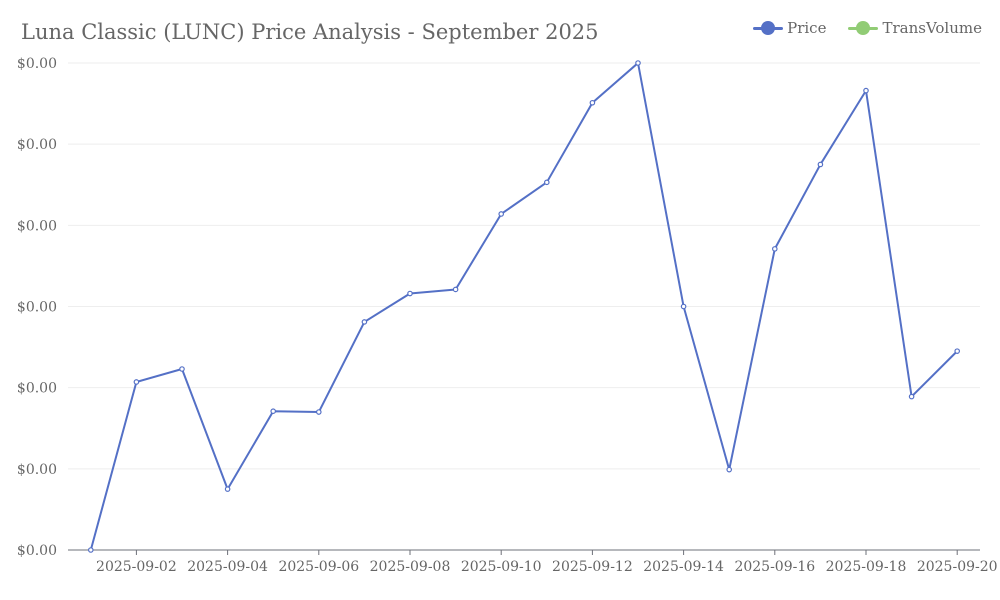 This screenshot has width=1000, height=600. What do you see at coordinates (683, 567) in the screenshot?
I see `x-tick-label: 2025-09-14` at bounding box center [683, 567].